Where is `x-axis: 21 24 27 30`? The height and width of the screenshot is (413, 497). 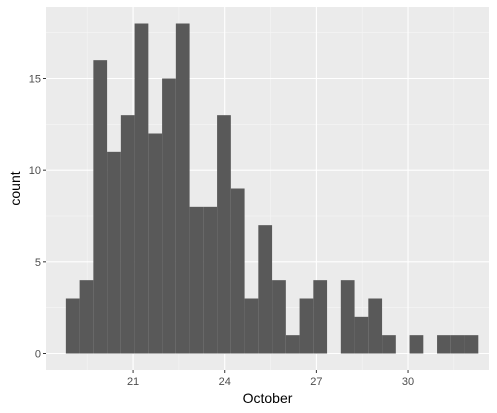 x-axis: 21 24 27 30 is located at coordinates (270, 379).